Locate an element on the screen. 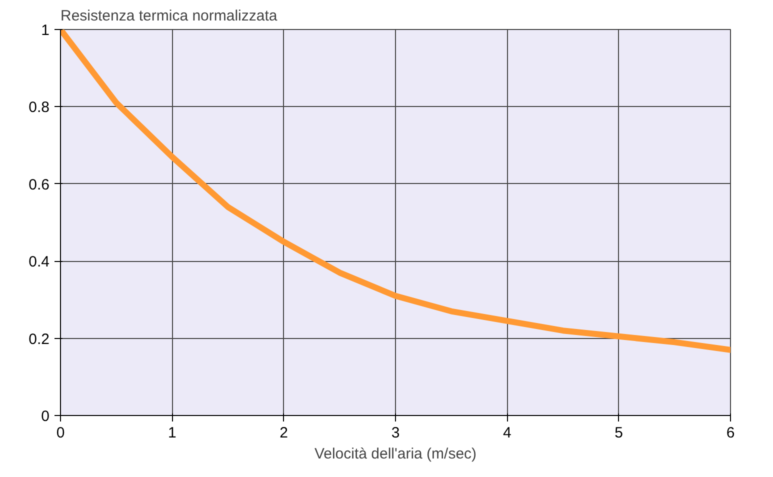 The height and width of the screenshot is (477, 773). x-tick-label: 5 is located at coordinates (619, 433).